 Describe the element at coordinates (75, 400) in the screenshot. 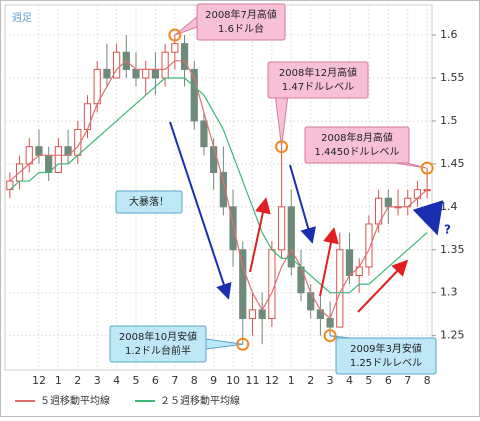

I see `legend-label: ５週移動平均線` at that location.